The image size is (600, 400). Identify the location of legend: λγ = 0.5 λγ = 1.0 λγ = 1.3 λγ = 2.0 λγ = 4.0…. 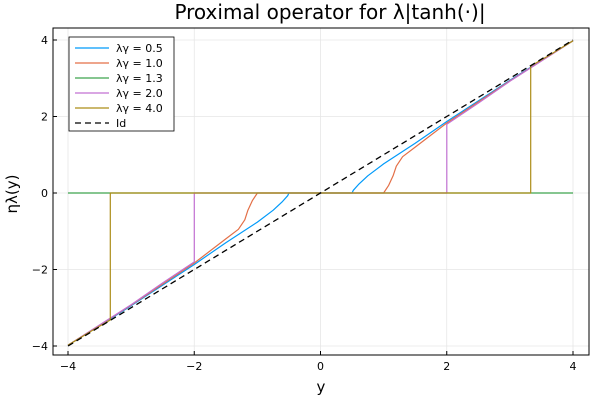
(121, 84).